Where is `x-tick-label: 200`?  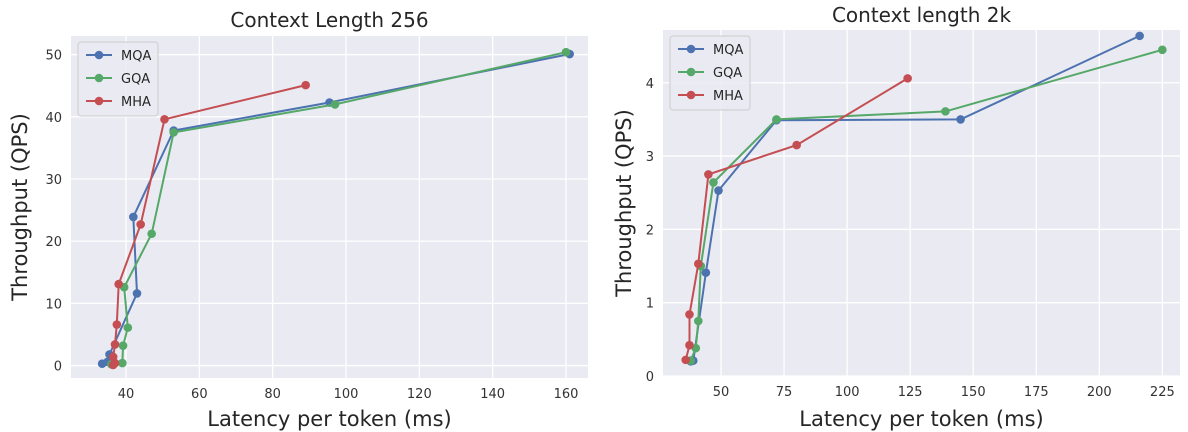
x-tick-label: 200 is located at coordinates (1099, 392).